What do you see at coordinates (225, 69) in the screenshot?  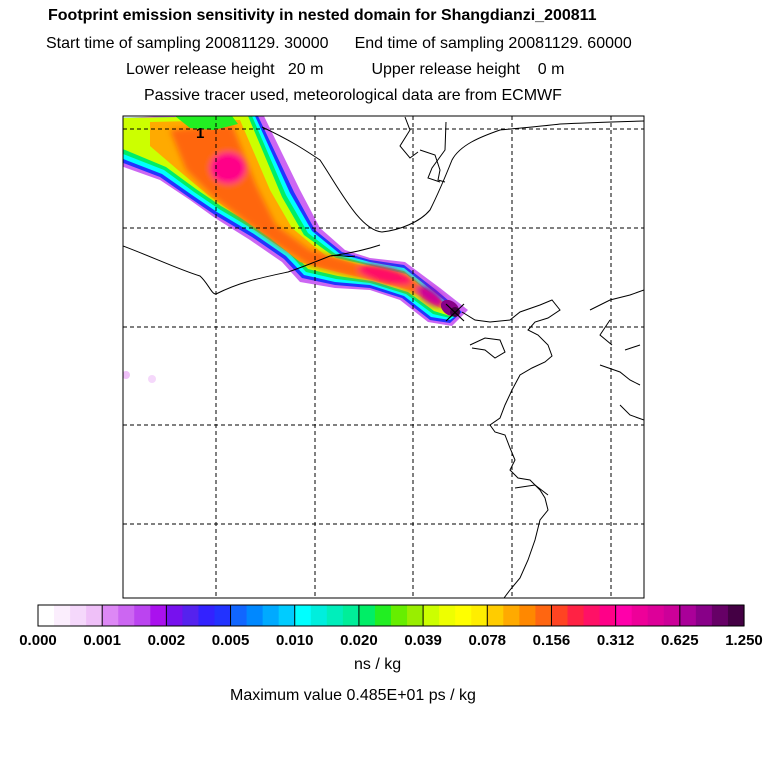 I see `lower-release-label: Lower release height 20 m` at bounding box center [225, 69].